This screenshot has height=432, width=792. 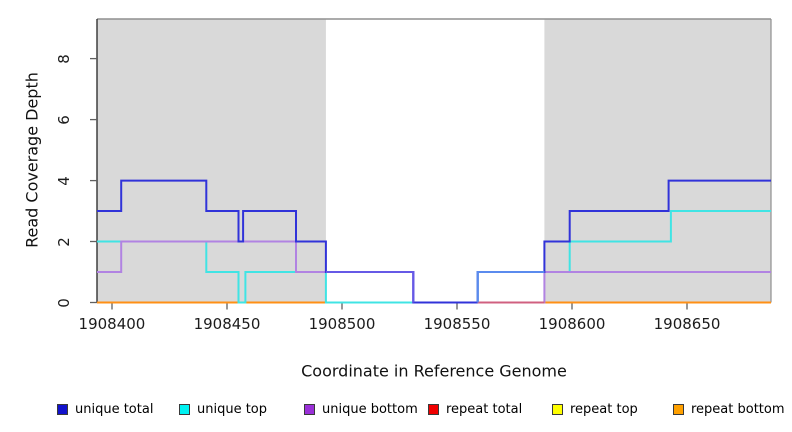 I want to click on x-tick-label: 1908650, so click(x=687, y=324).